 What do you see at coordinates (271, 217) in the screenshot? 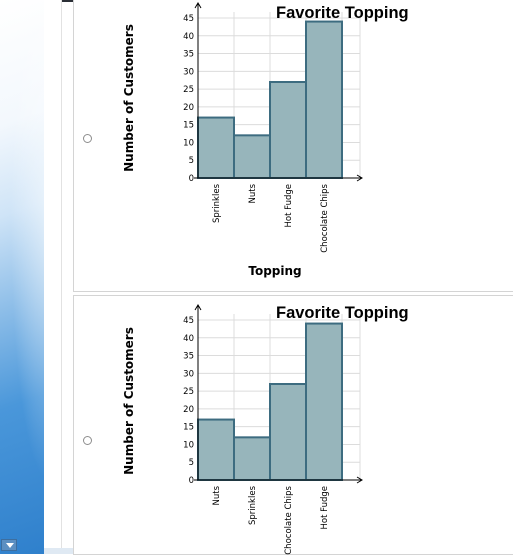
I see `x-category-labels: Sprinkles Nuts Hot Fudge Chocolate Chips` at bounding box center [271, 217].